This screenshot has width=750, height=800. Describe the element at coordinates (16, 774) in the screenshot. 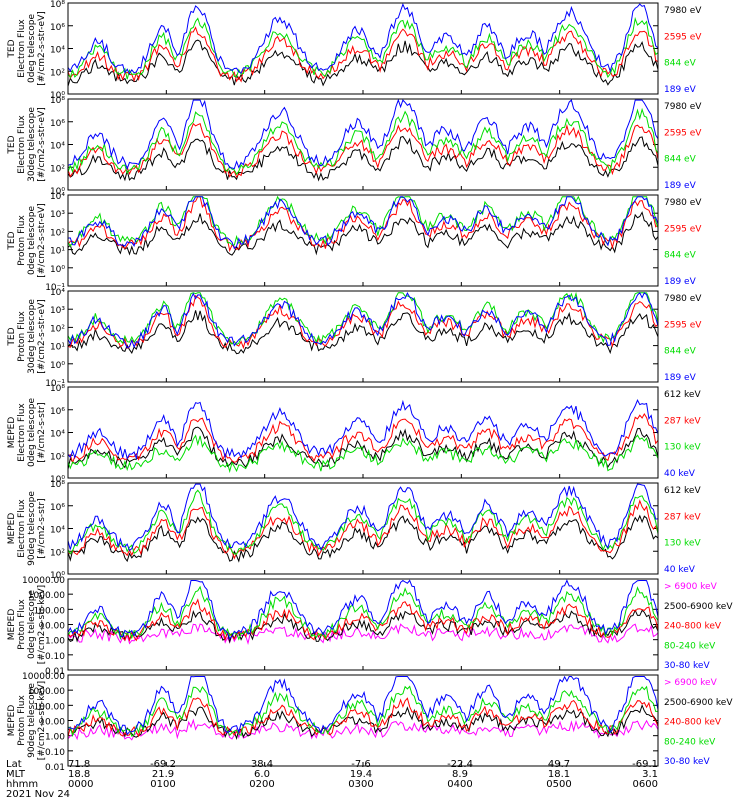

I see `footer-label-mlt: MLT` at that location.